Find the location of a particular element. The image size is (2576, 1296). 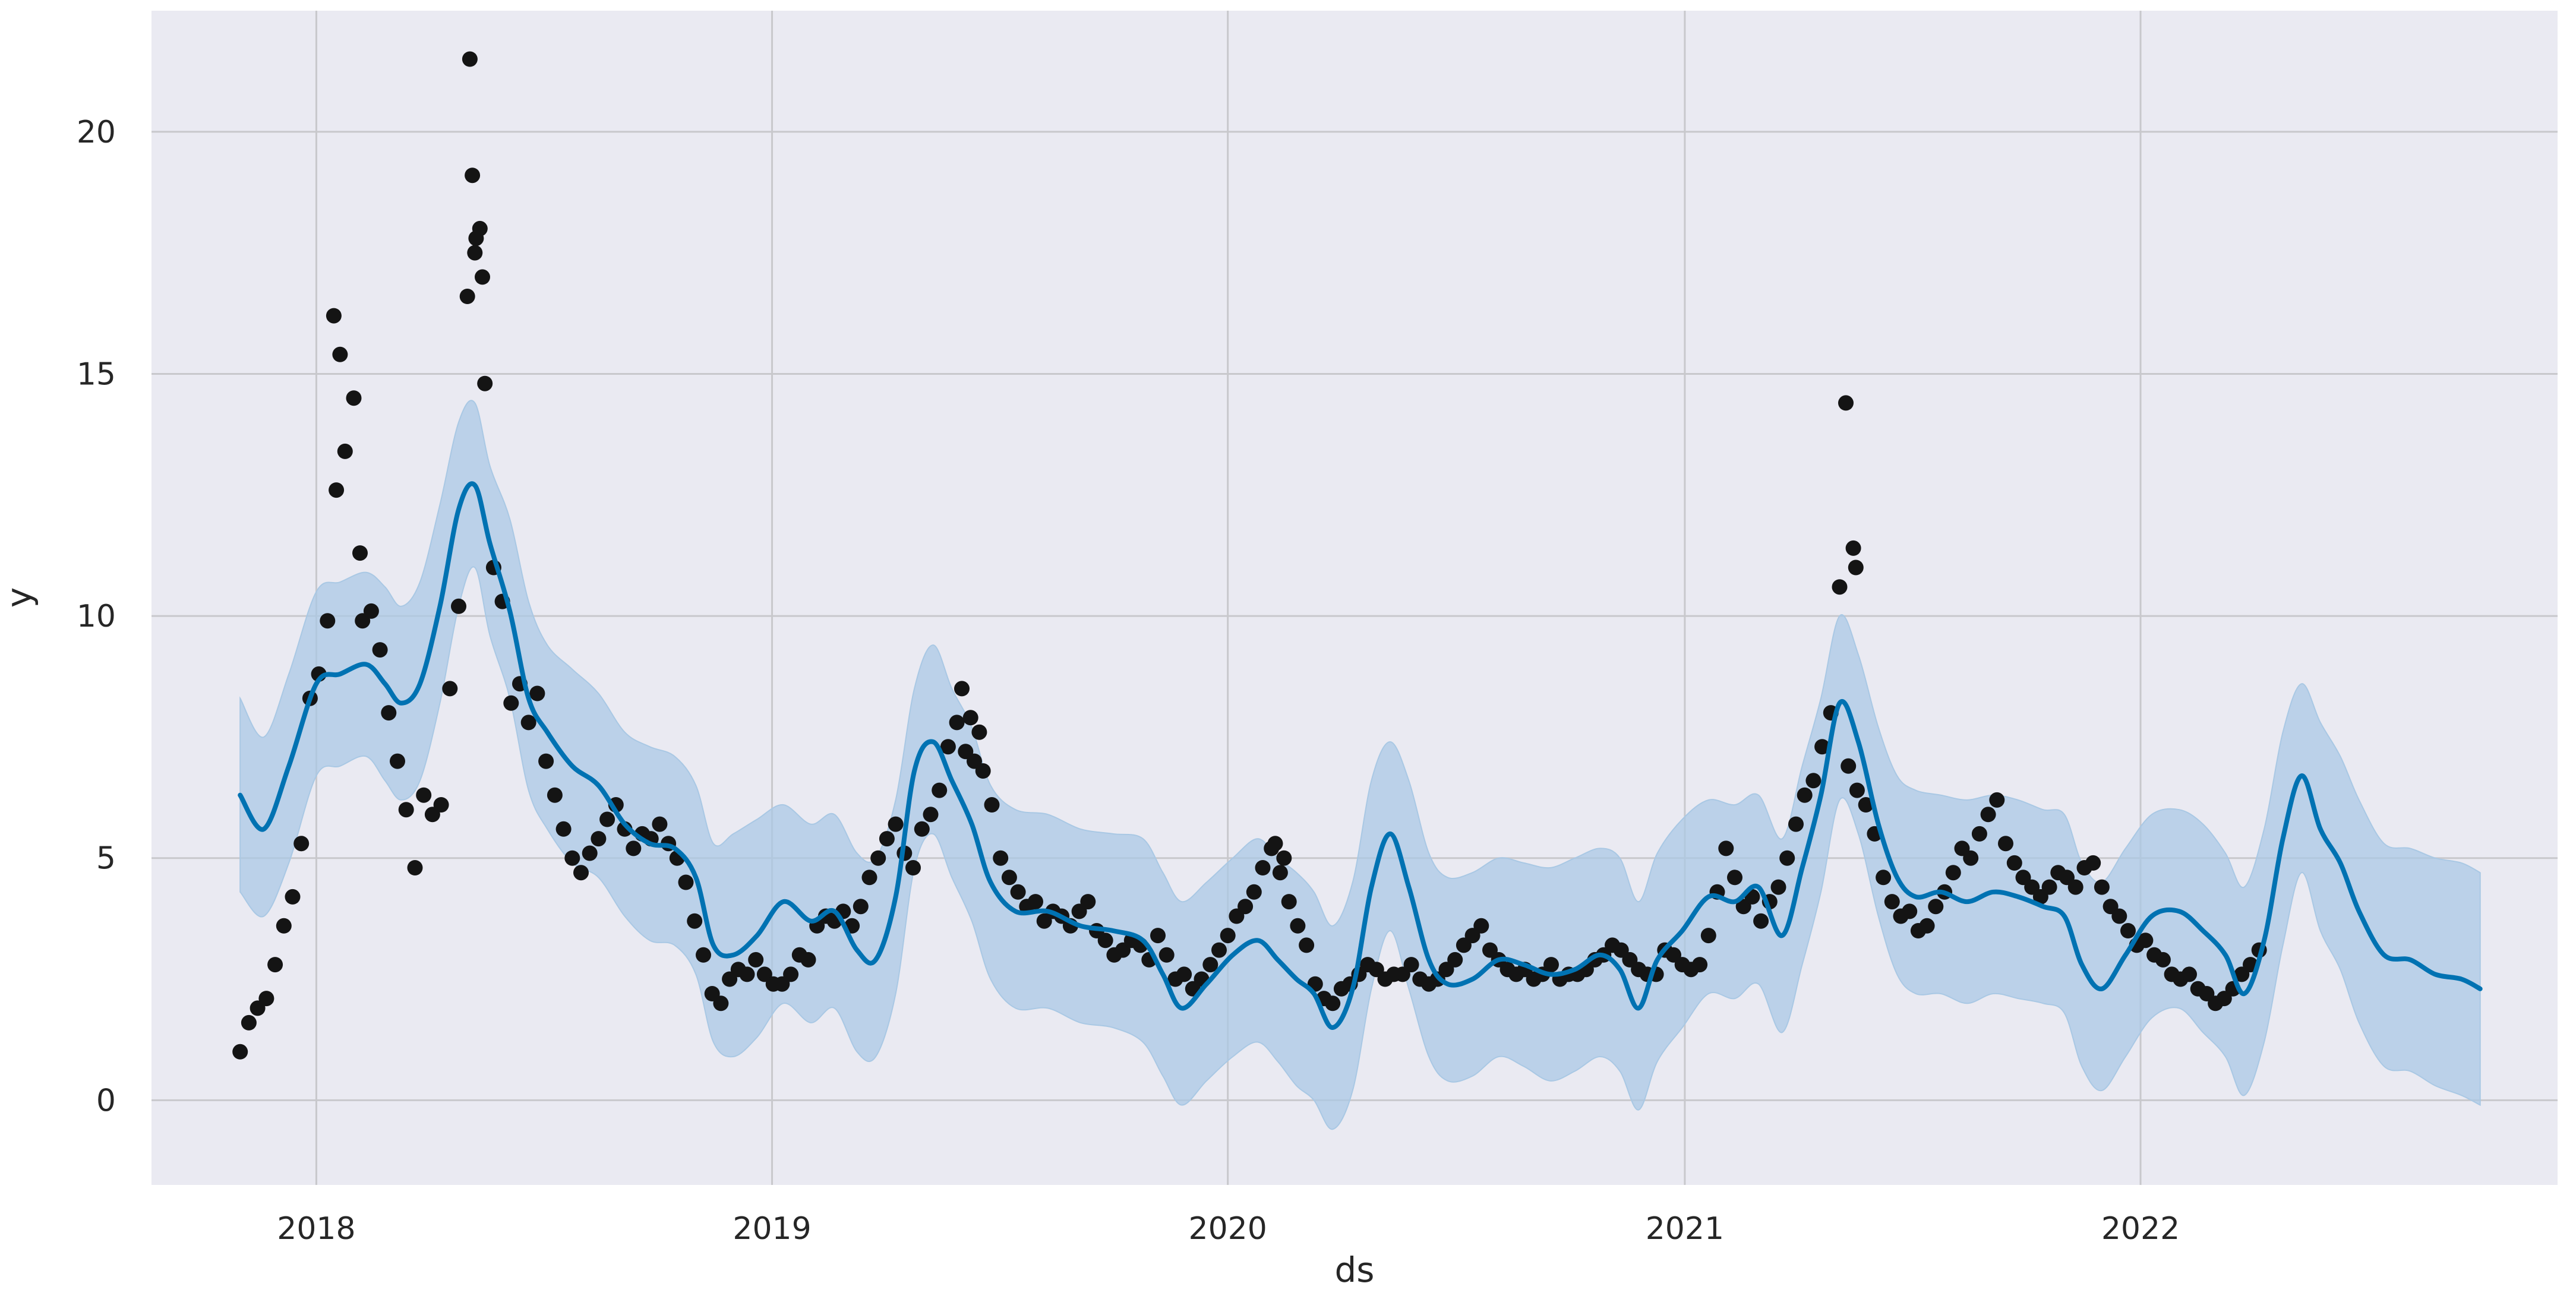

y-tick-label: 10 is located at coordinates (96, 617).